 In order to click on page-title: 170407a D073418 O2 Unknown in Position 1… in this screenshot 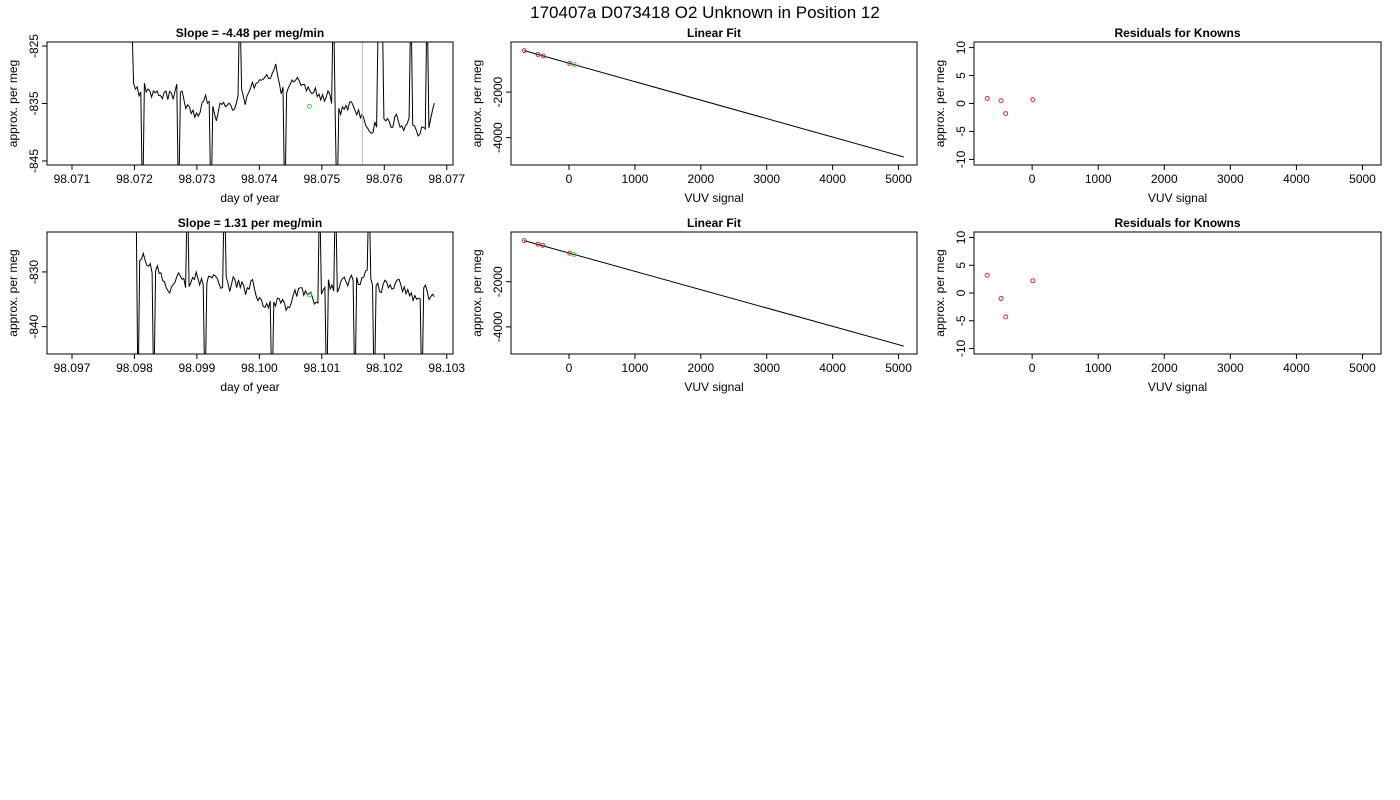, I will do `click(705, 12)`.